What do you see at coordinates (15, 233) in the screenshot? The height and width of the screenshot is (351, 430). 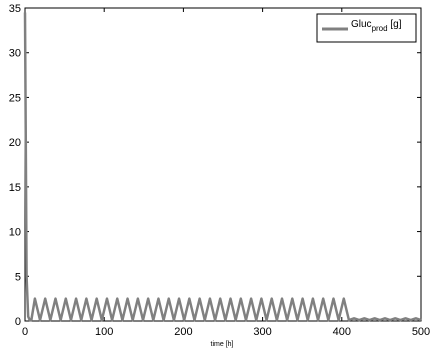 I see `y-tick-label-10: 10` at bounding box center [15, 233].